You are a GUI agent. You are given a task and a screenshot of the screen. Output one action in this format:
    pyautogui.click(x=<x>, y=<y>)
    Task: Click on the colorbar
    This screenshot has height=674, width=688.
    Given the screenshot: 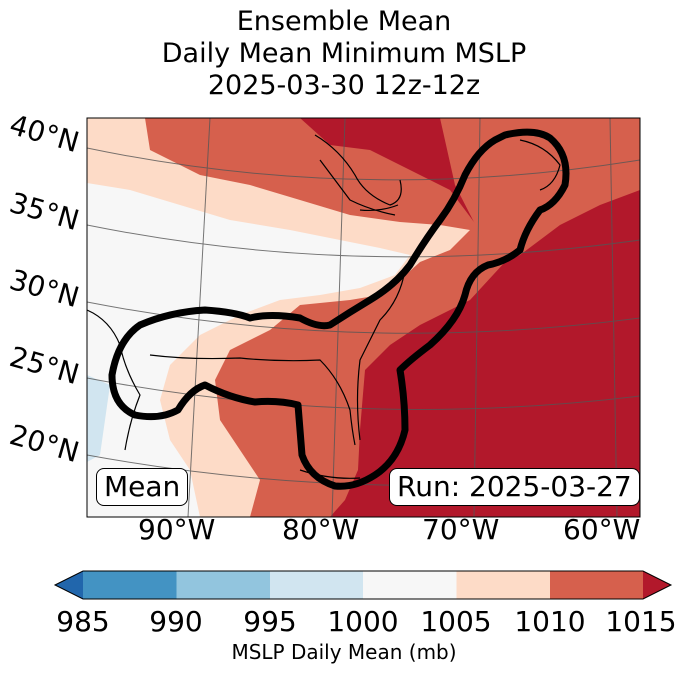 What is the action you would take?
    pyautogui.click(x=363, y=585)
    